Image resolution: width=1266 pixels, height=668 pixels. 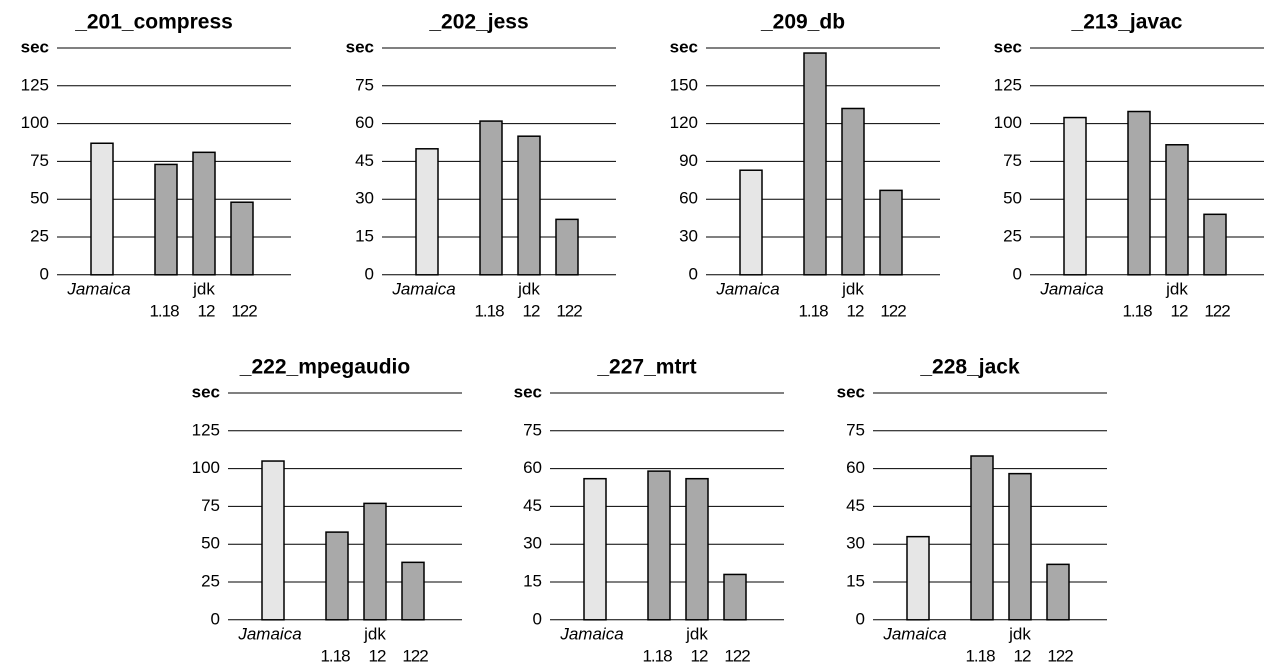 What do you see at coordinates (684, 84) in the screenshot?
I see `y-tick-label: 150` at bounding box center [684, 84].